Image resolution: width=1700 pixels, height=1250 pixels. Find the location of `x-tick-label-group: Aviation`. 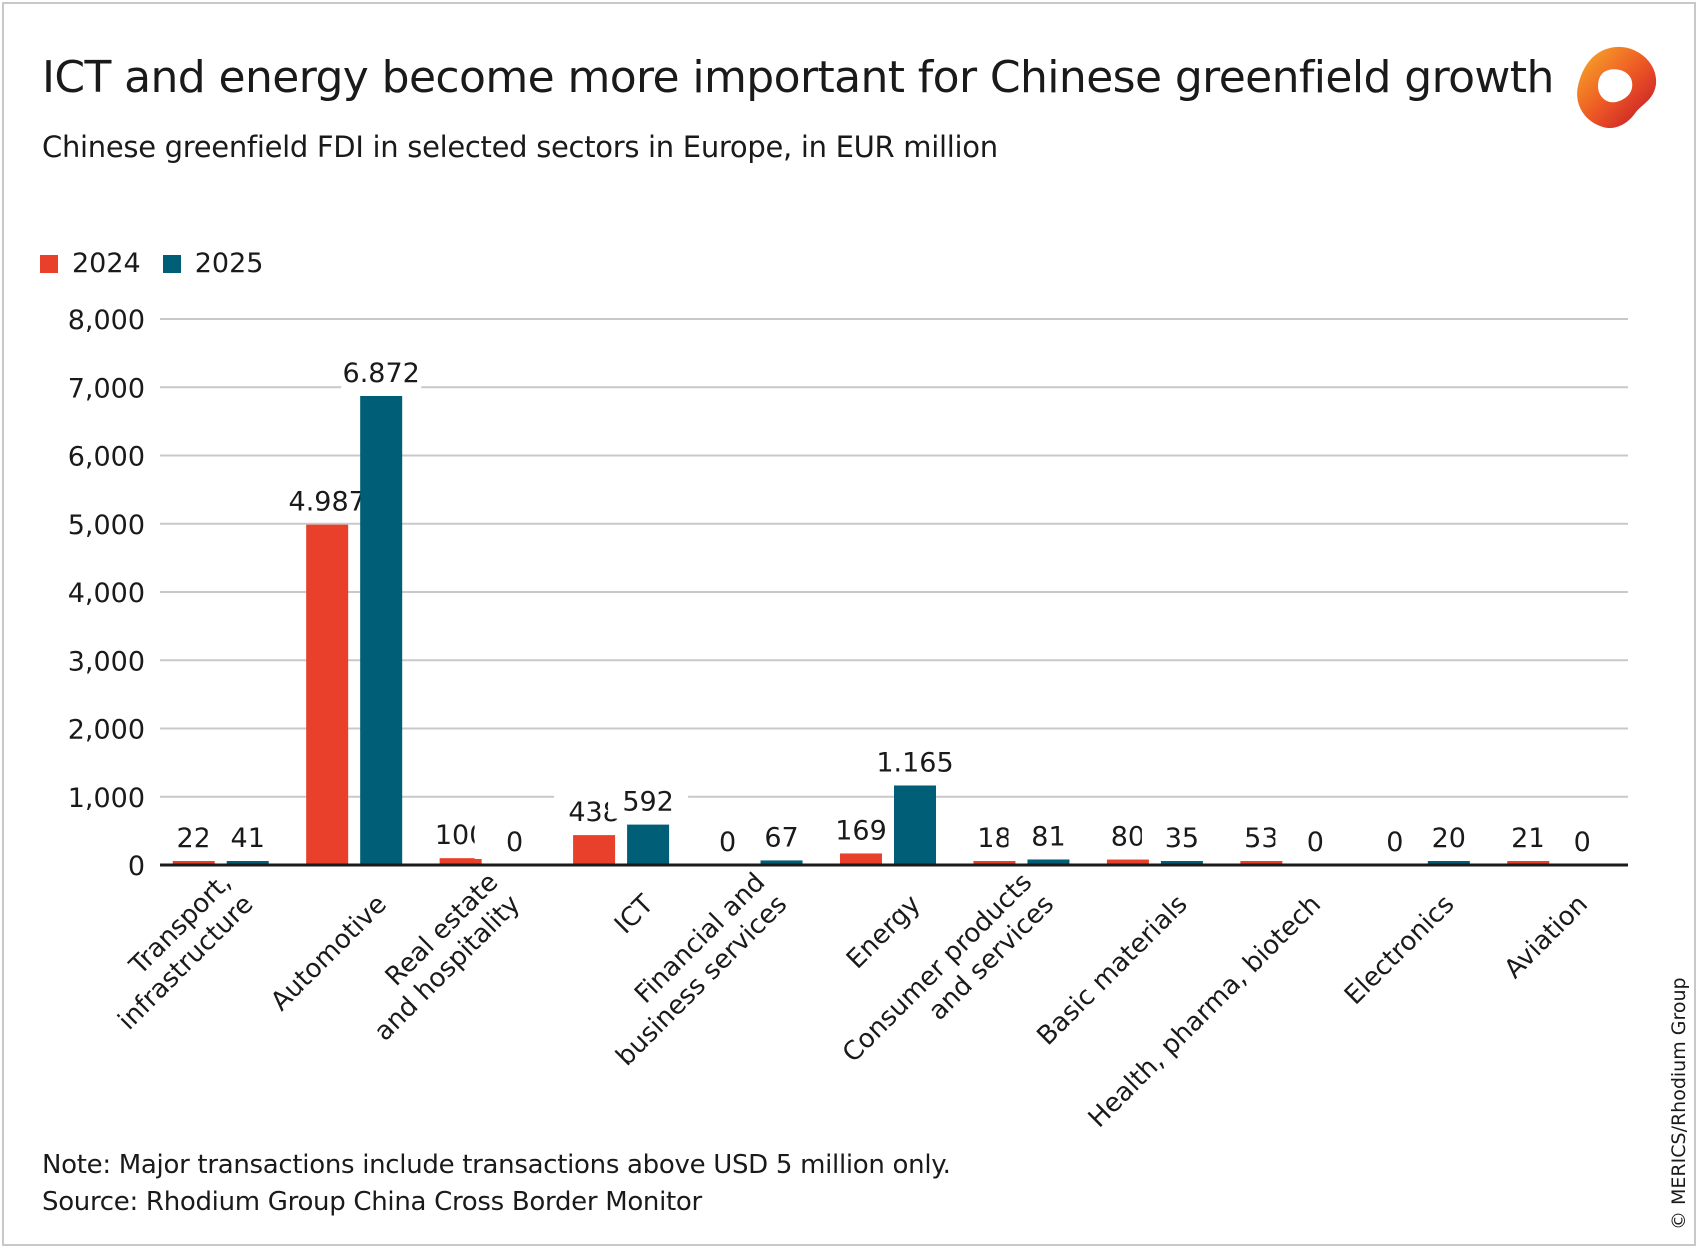

x-tick-label-group: Aviation is located at coordinates (1546, 936).